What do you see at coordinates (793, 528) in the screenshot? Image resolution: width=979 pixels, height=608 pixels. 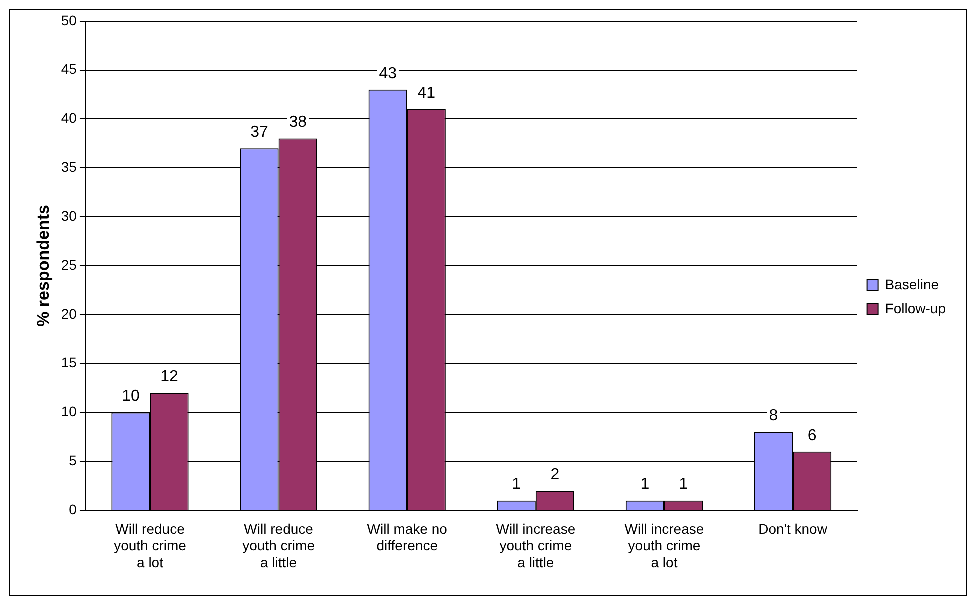 I see `x-tick-label: Don't know` at bounding box center [793, 528].